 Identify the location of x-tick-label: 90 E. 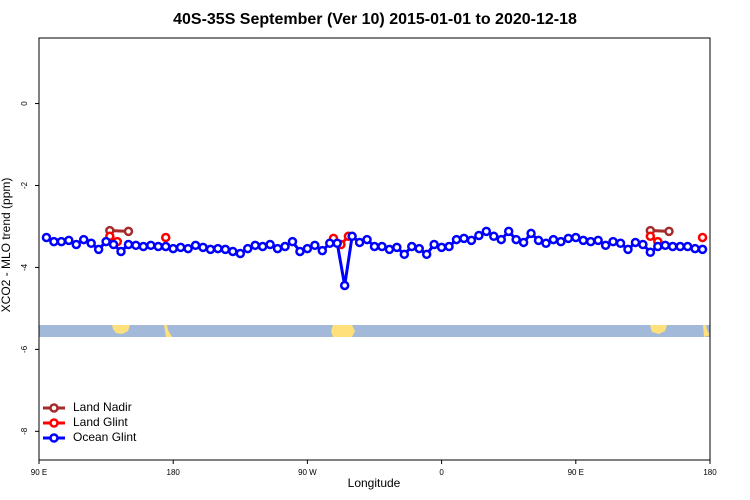
(576, 472).